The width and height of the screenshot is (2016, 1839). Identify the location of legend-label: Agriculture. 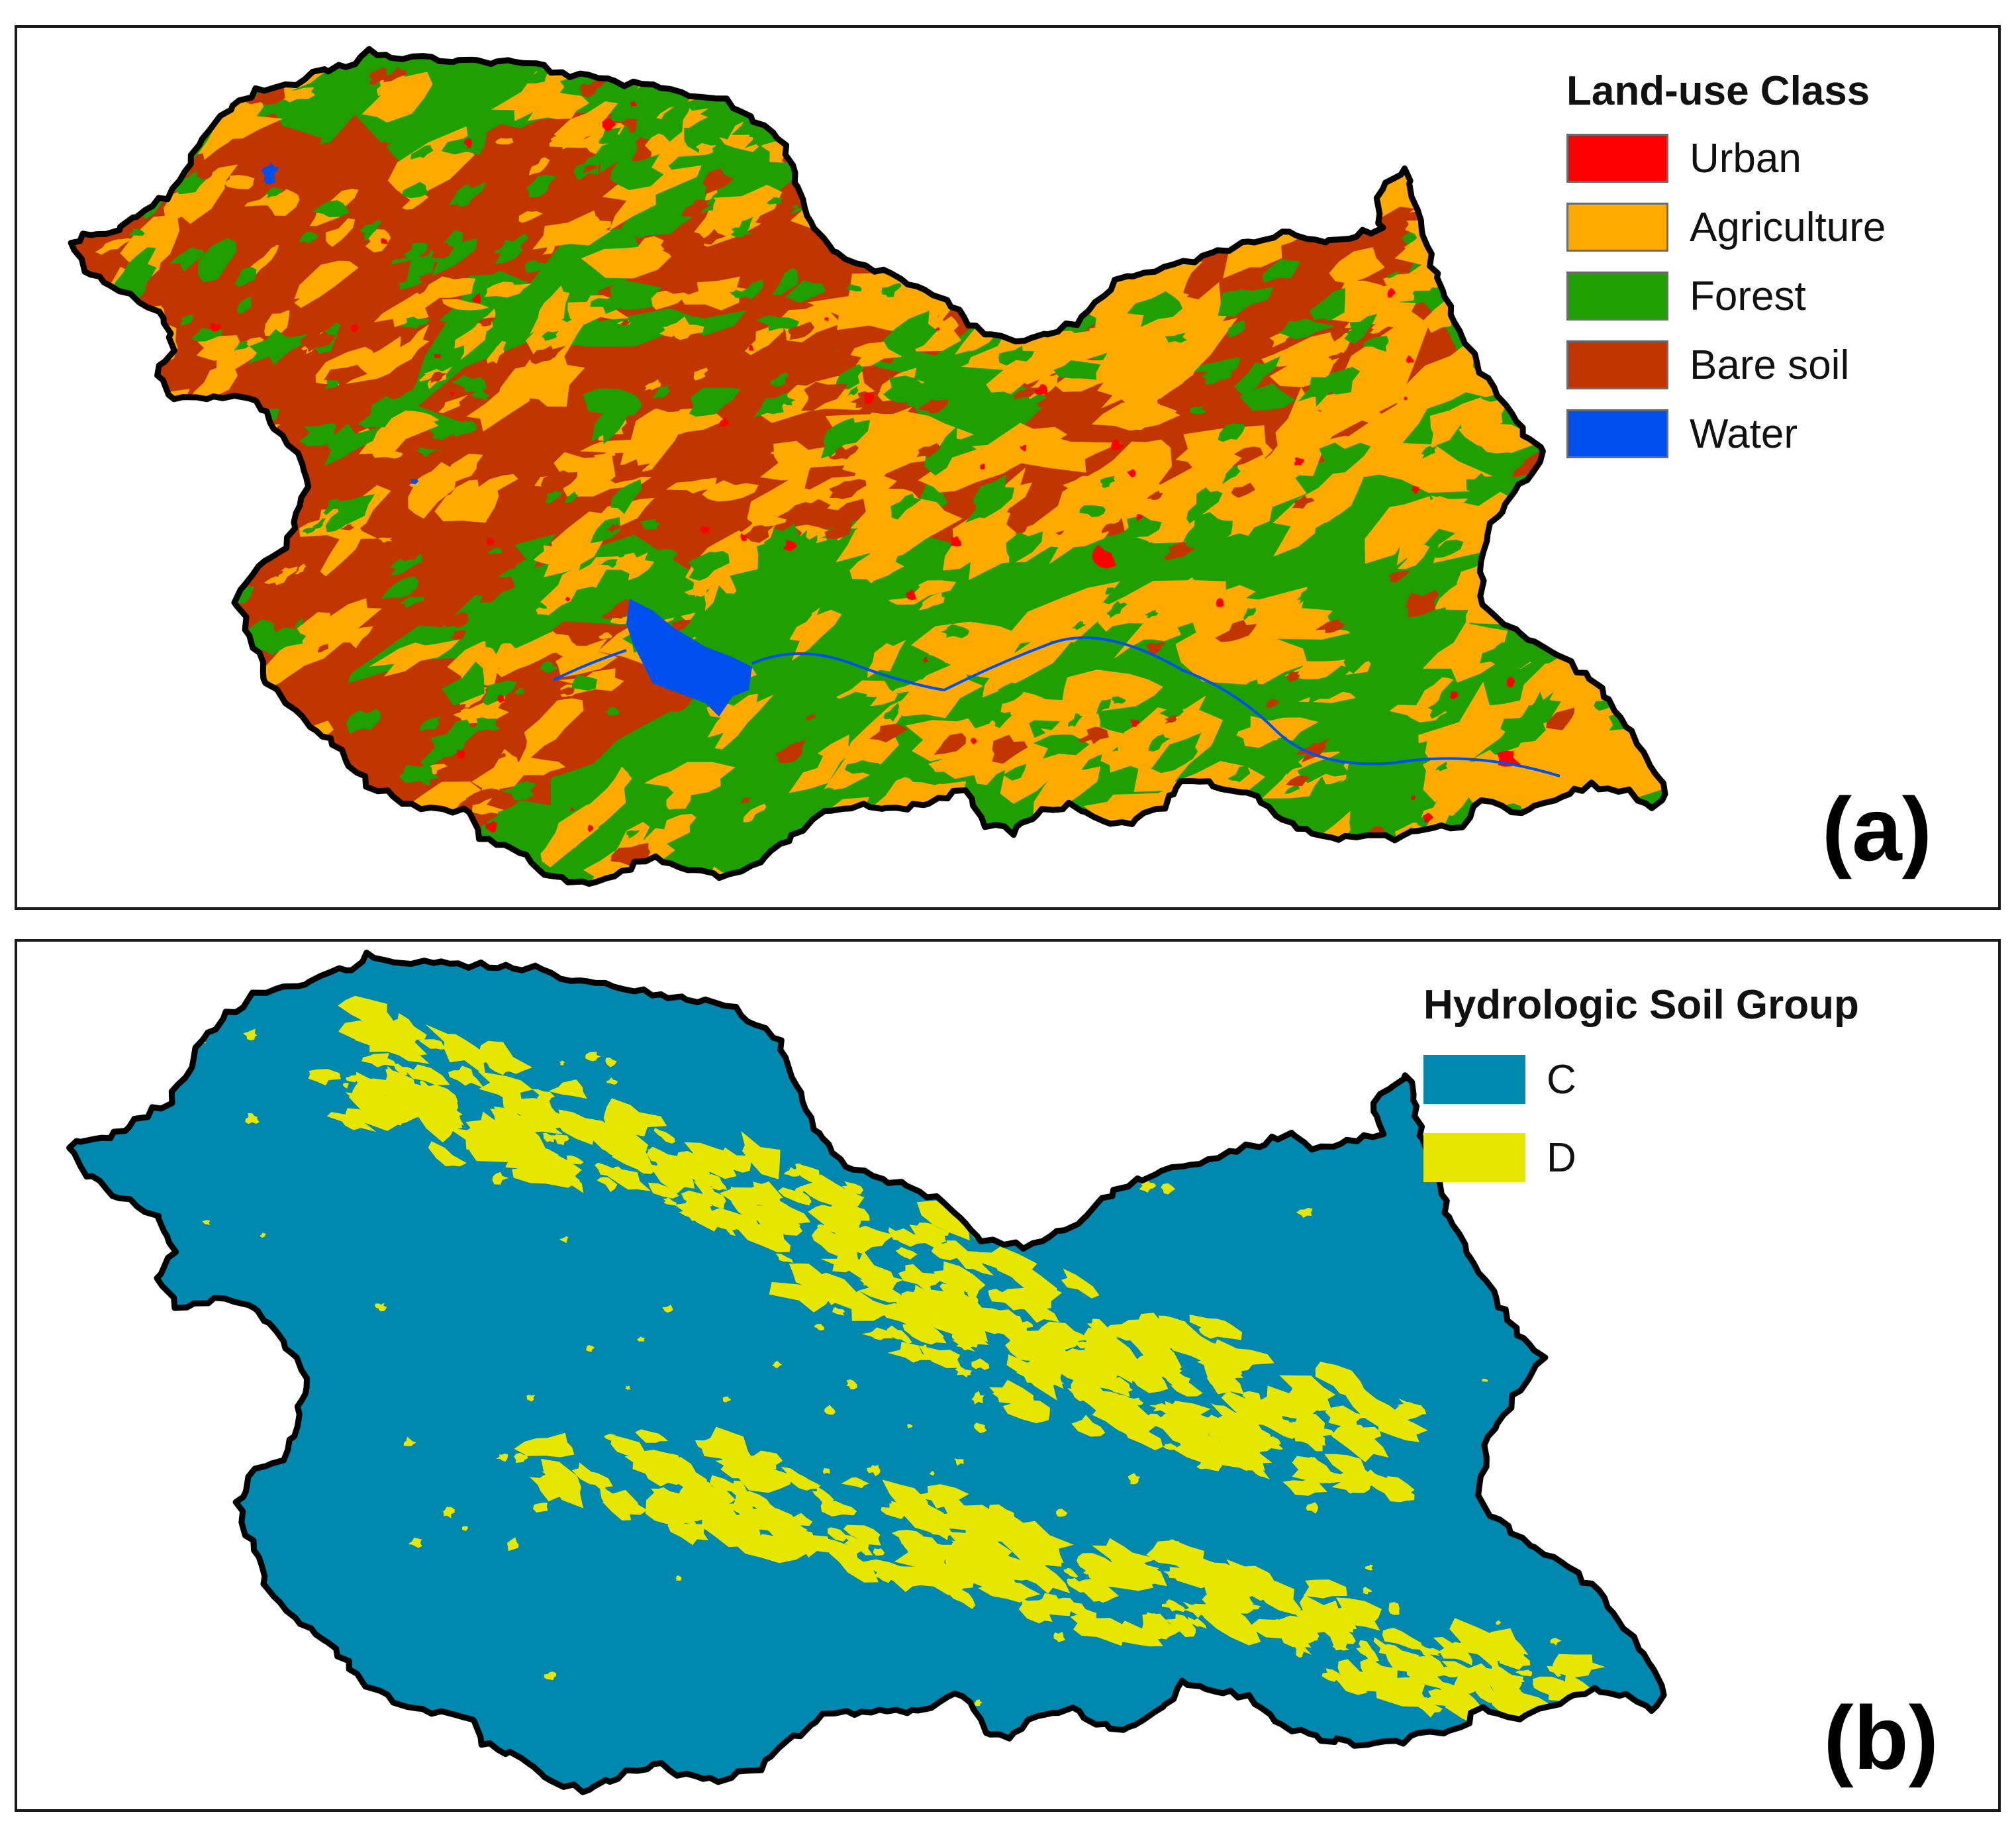
(1788, 227).